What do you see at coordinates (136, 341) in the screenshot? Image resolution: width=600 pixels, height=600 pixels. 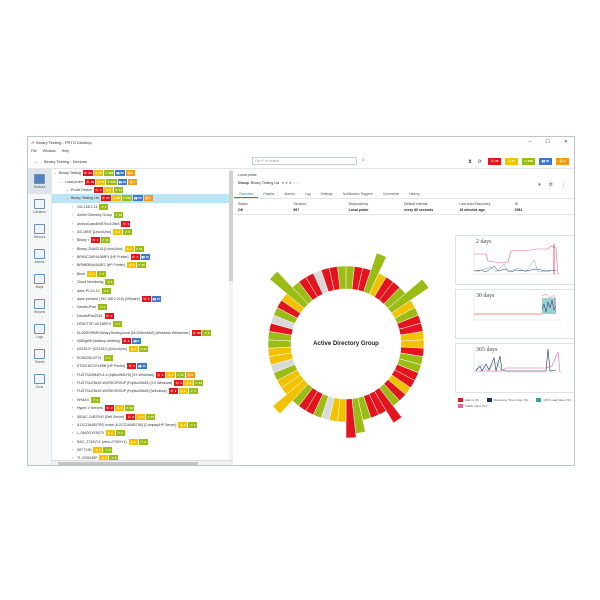 I see `status-badge: ▮▮ 3` at bounding box center [136, 341].